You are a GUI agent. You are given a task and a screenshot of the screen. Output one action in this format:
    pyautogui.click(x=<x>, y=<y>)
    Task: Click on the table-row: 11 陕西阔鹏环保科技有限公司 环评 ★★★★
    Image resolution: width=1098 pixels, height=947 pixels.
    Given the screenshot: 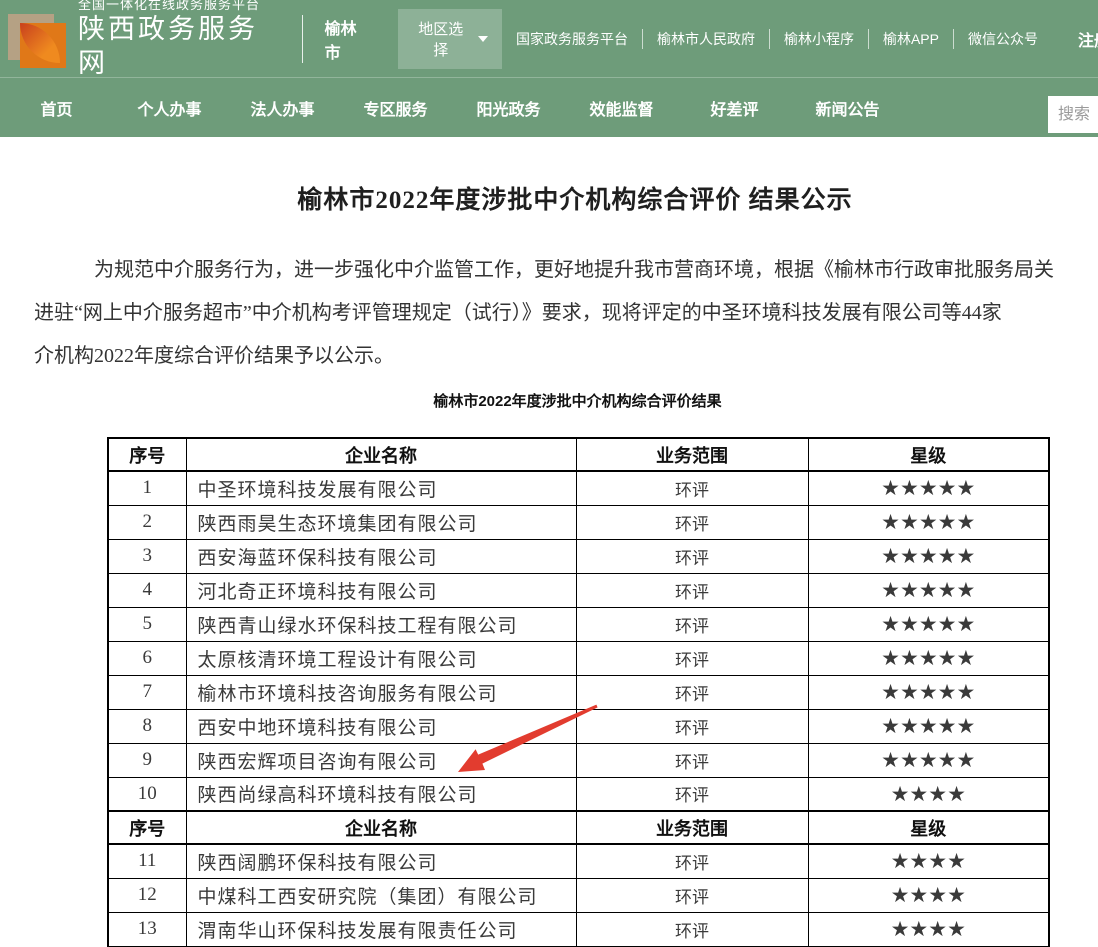 What is the action you would take?
    pyautogui.click(x=578, y=861)
    